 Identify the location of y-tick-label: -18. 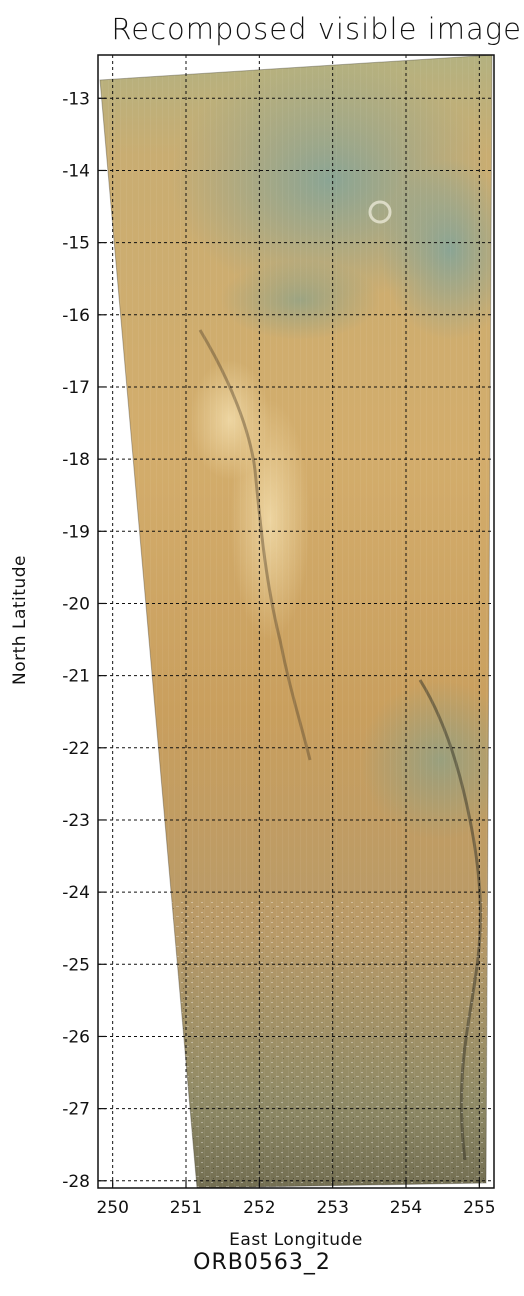
(76, 460).